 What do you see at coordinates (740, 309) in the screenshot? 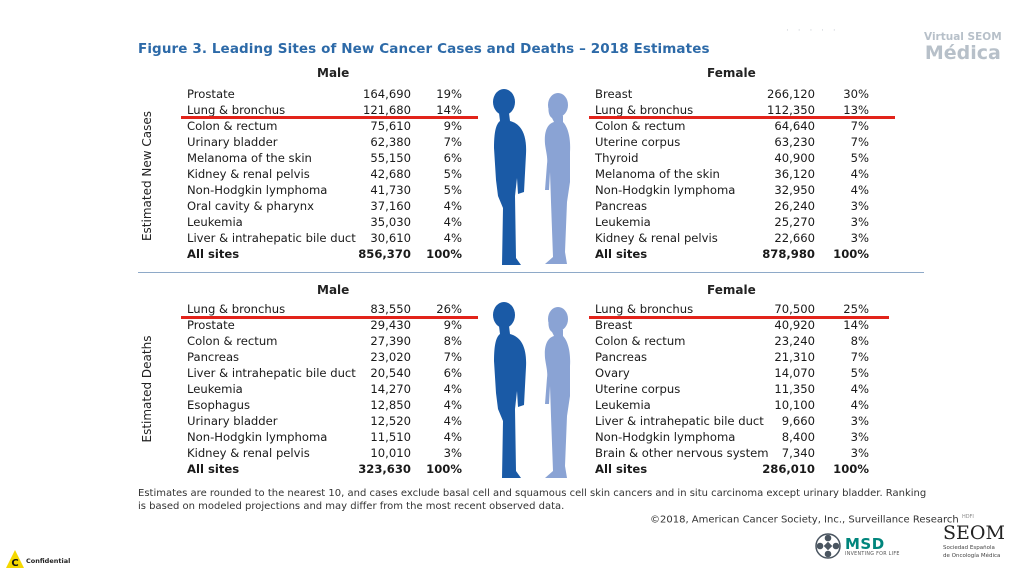
I see `table-row: Lung & bronchus 70,500 25%` at bounding box center [740, 309].